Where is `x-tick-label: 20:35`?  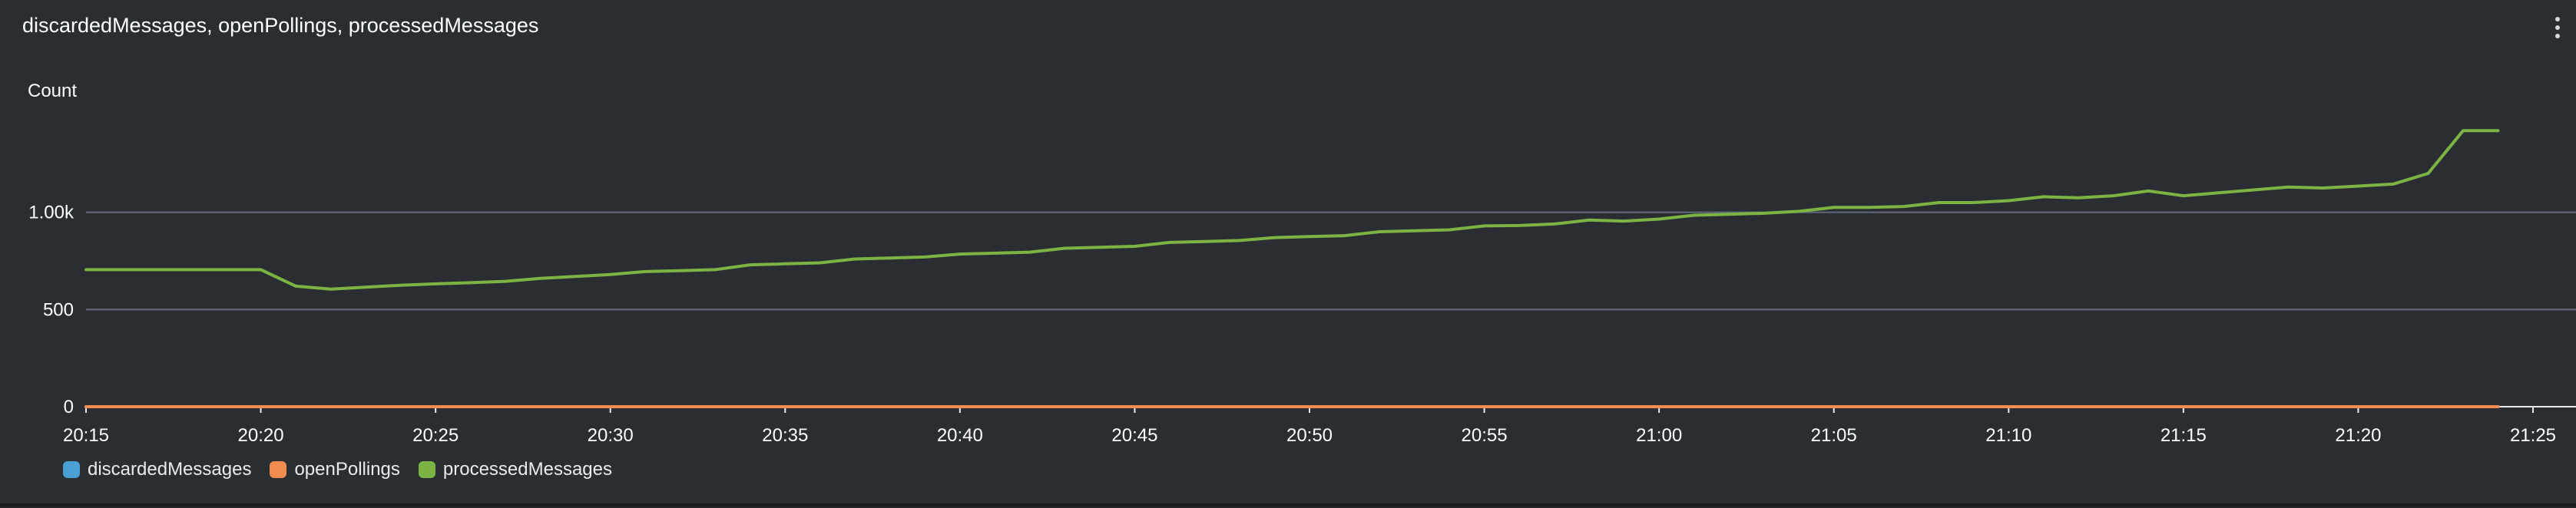 x-tick-label: 20:35 is located at coordinates (785, 435).